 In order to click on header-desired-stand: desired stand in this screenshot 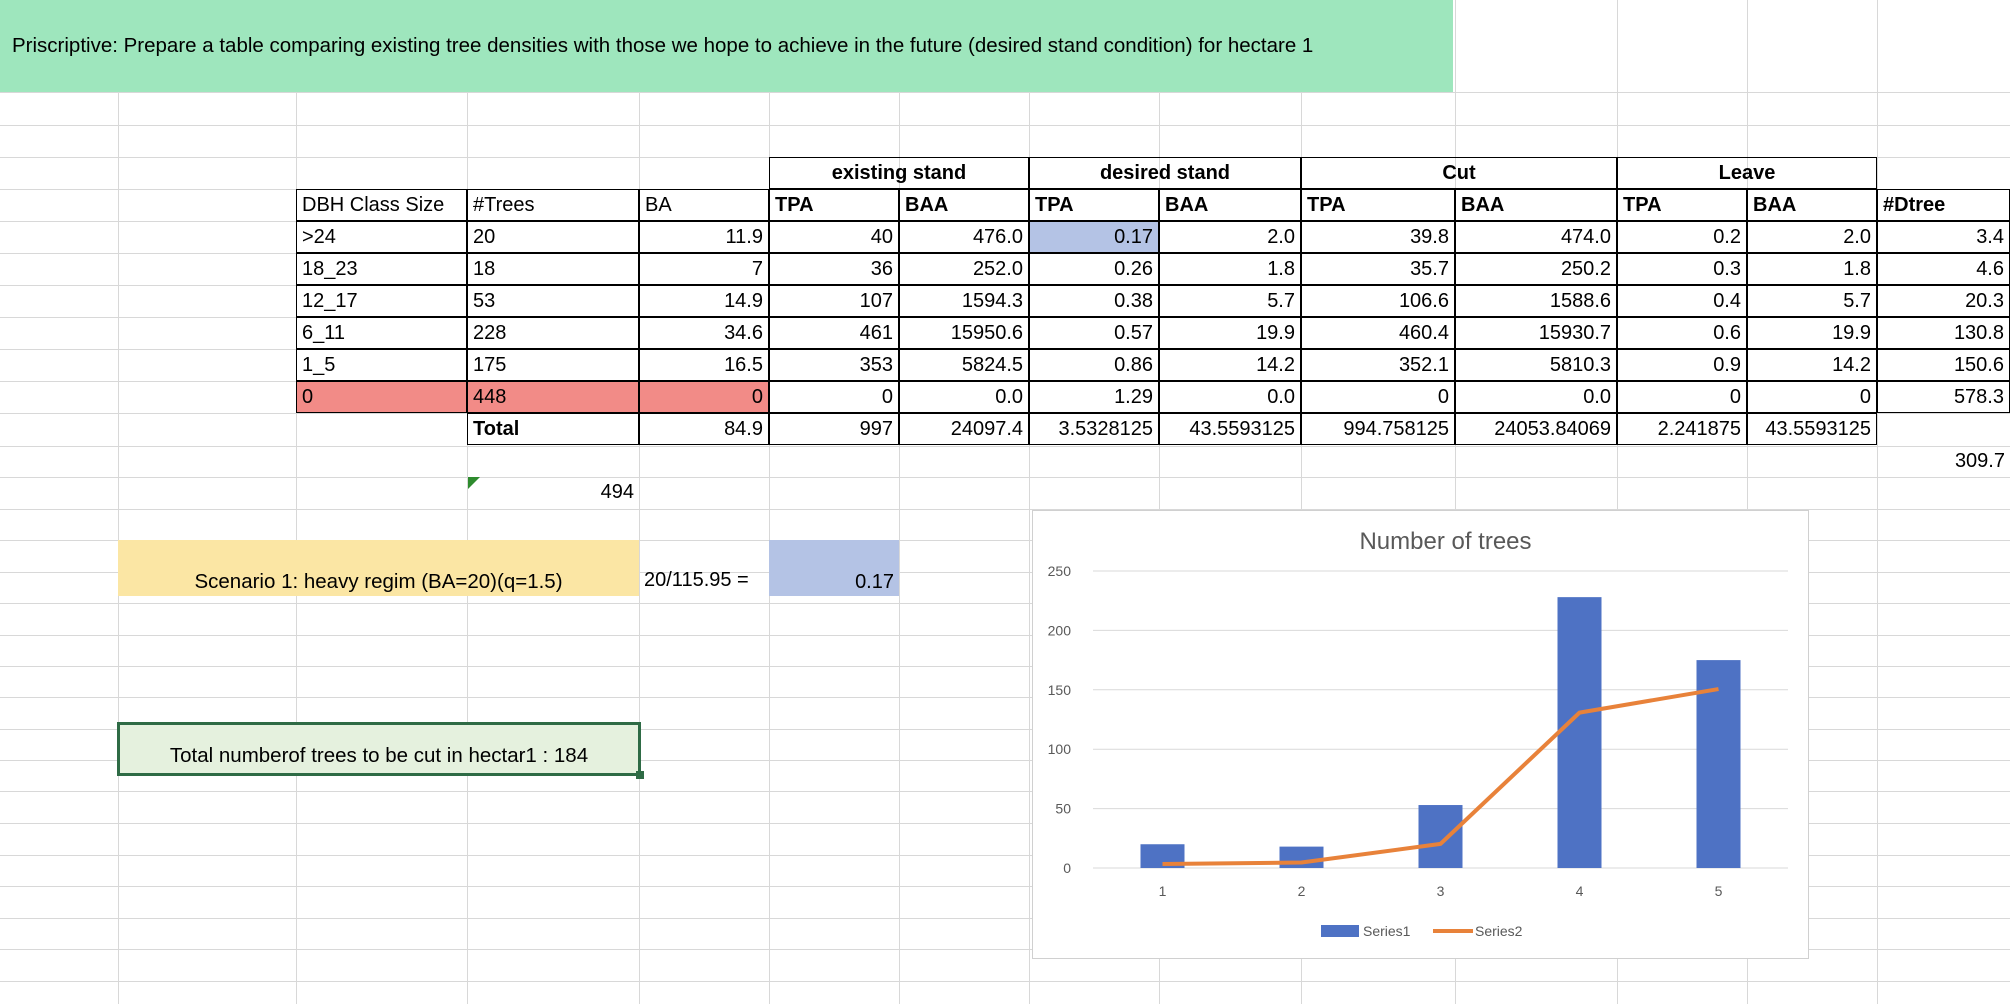, I will do `click(1165, 173)`.